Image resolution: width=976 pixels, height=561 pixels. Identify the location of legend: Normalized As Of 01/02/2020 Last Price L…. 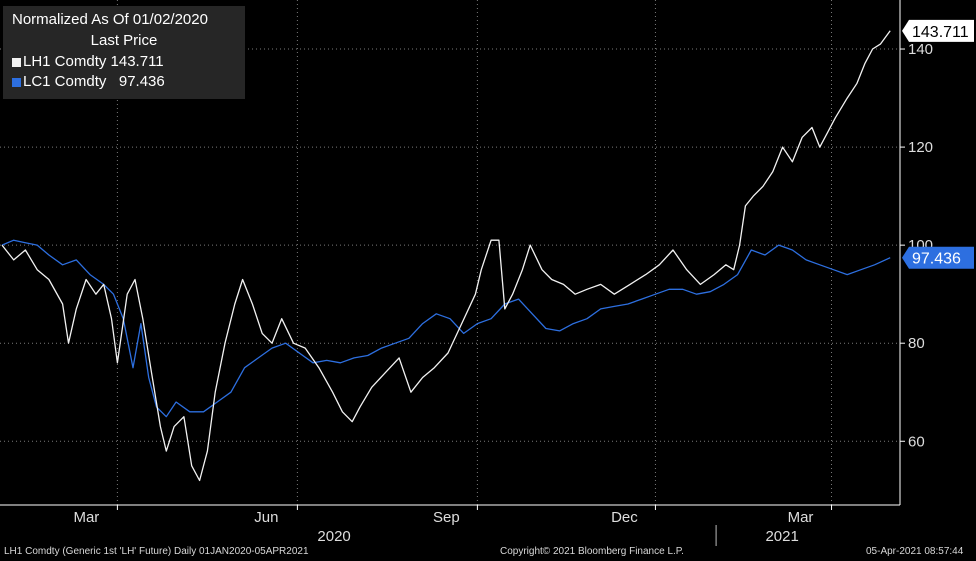
(124, 52).